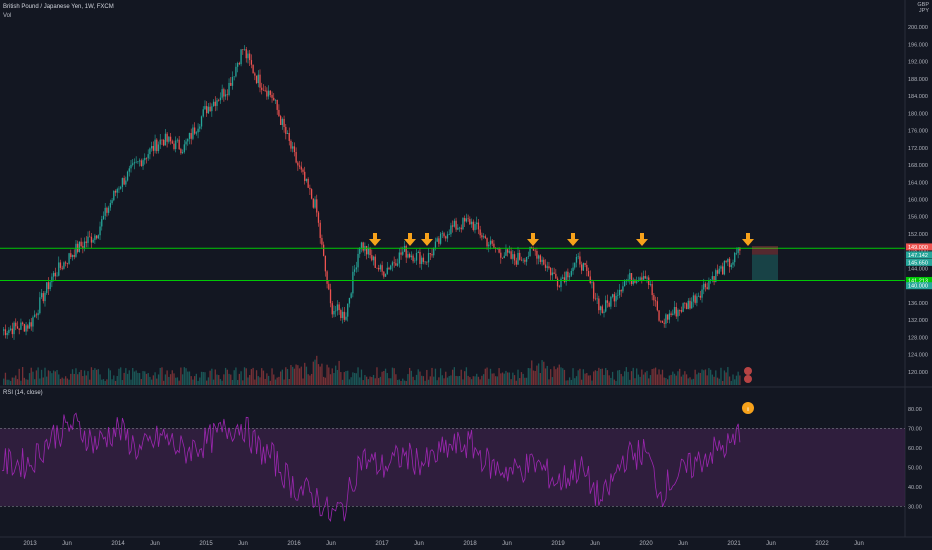  I want to click on price-tick-label: 120.000, so click(918, 373).